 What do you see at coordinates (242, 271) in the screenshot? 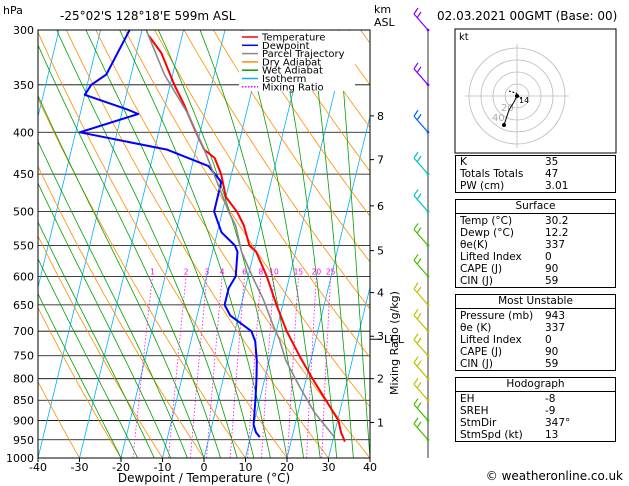
I see `mixing-ratio-labels: 1 2 3 4 6 8 10 15 20 25` at bounding box center [242, 271].